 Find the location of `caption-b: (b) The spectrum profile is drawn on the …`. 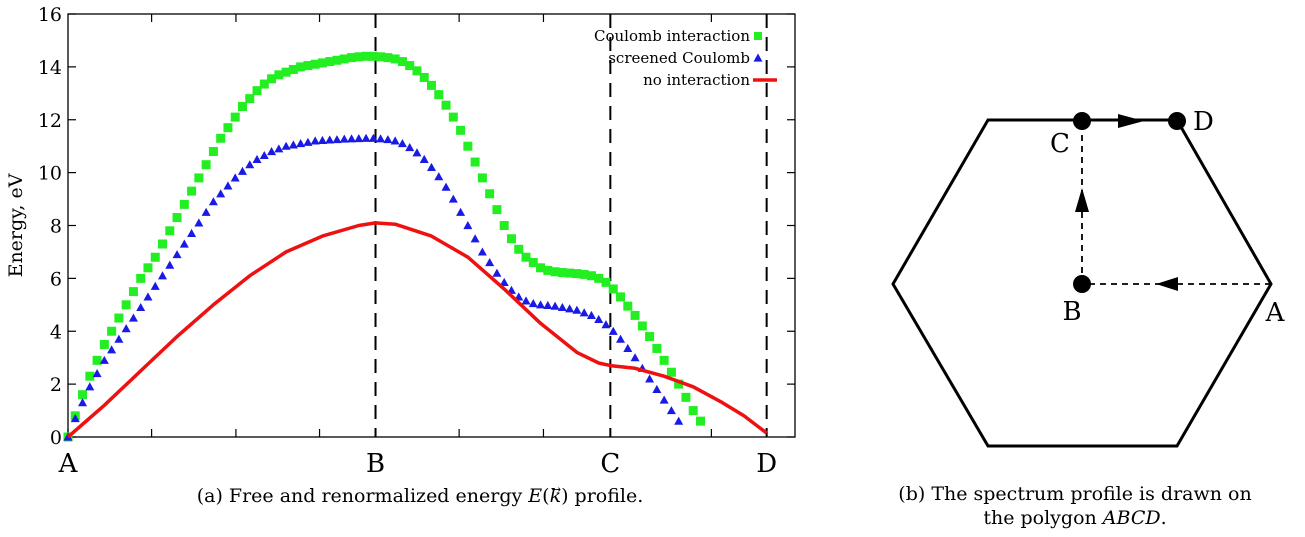

caption-b: (b) The spectrum profile is drawn on the … is located at coordinates (1075, 506).